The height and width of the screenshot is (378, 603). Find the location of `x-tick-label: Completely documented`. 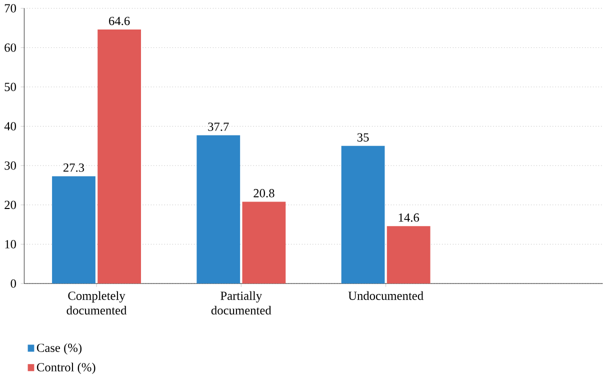

x-tick-label: Completely documented is located at coordinates (96, 303).